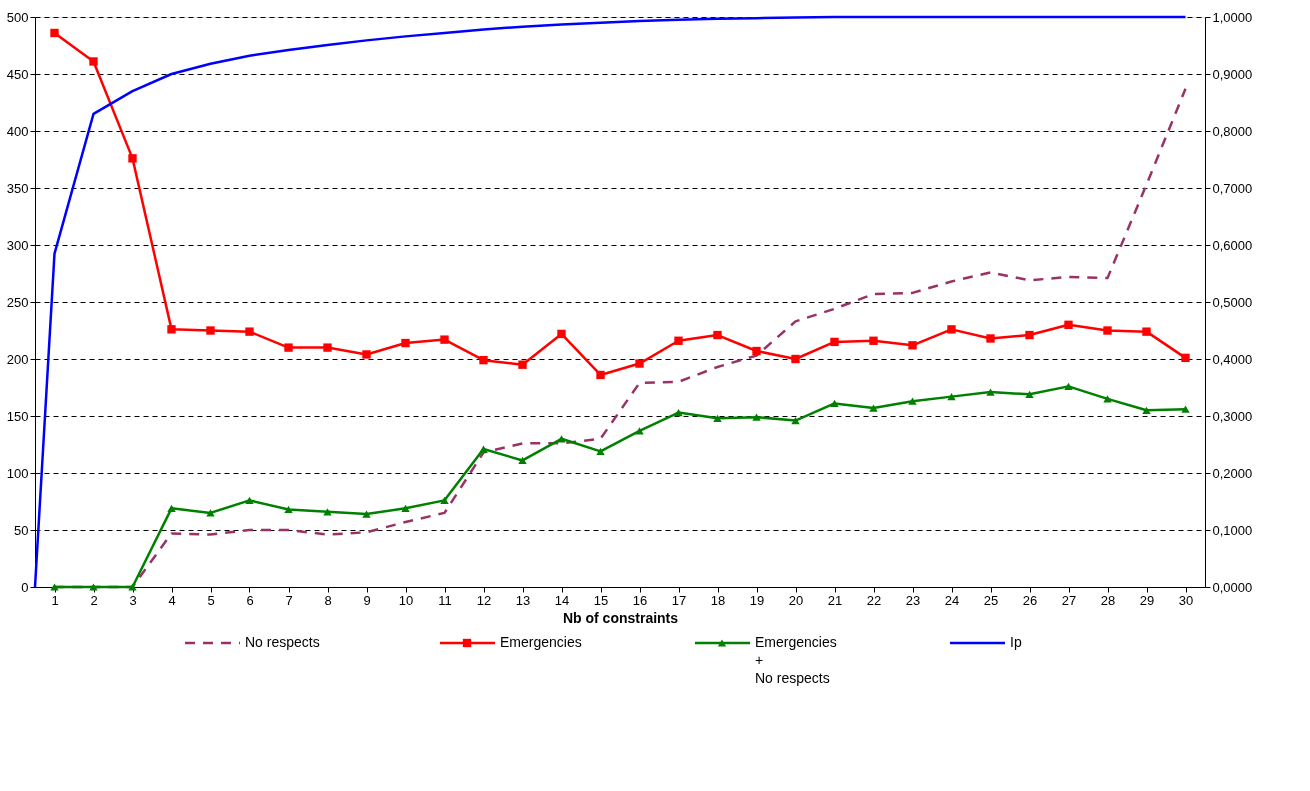 This screenshot has width=1310, height=791. I want to click on x-tick-label: 19, so click(757, 600).